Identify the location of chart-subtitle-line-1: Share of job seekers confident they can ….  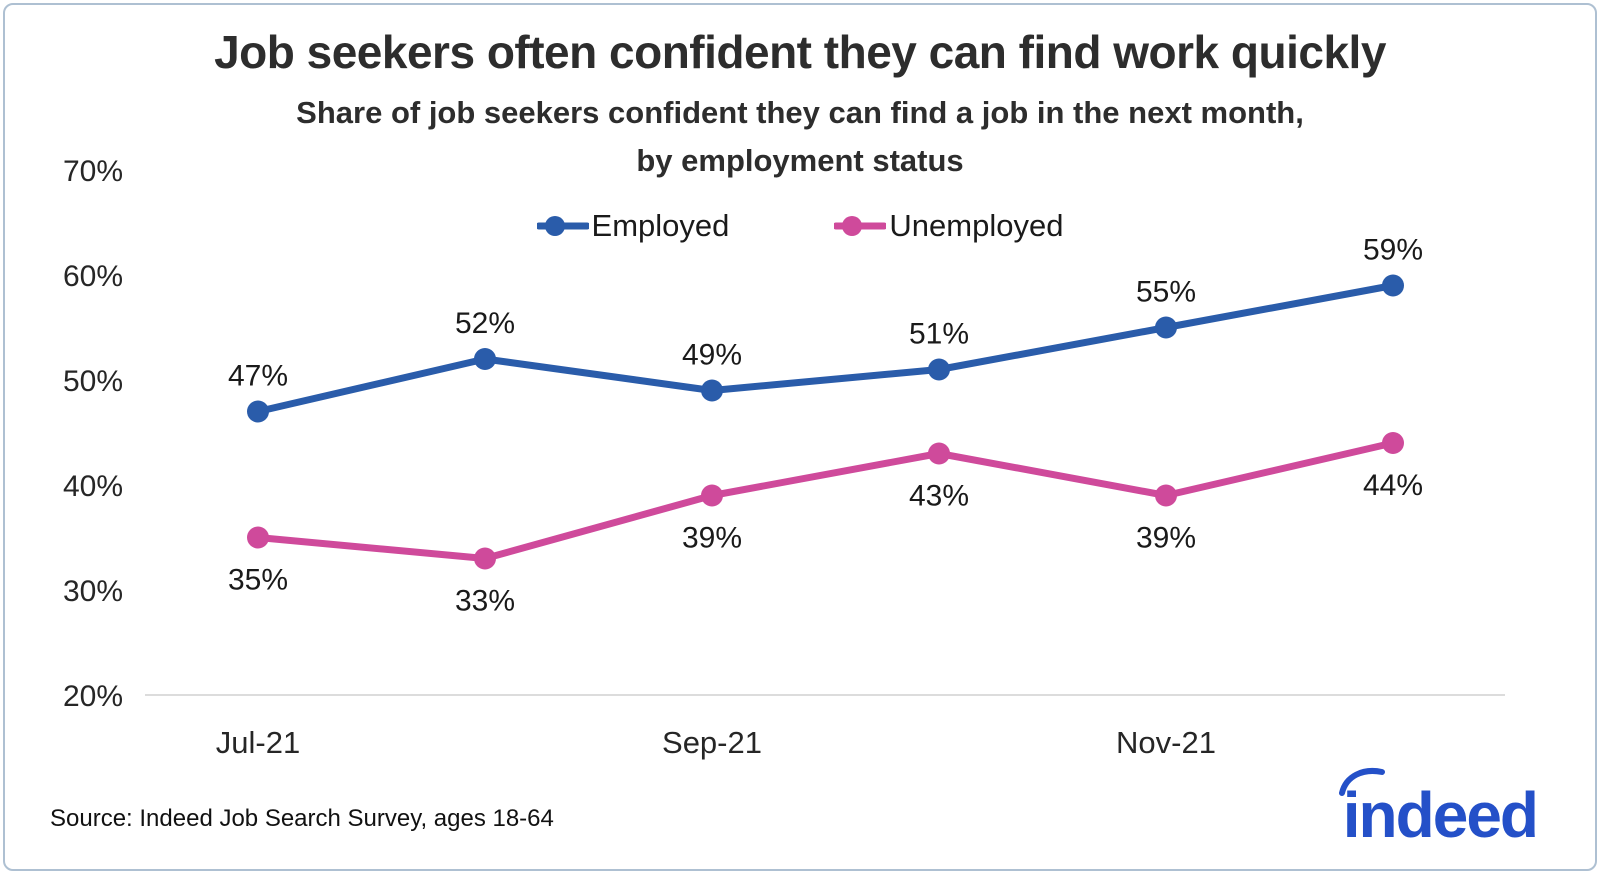
(800, 112).